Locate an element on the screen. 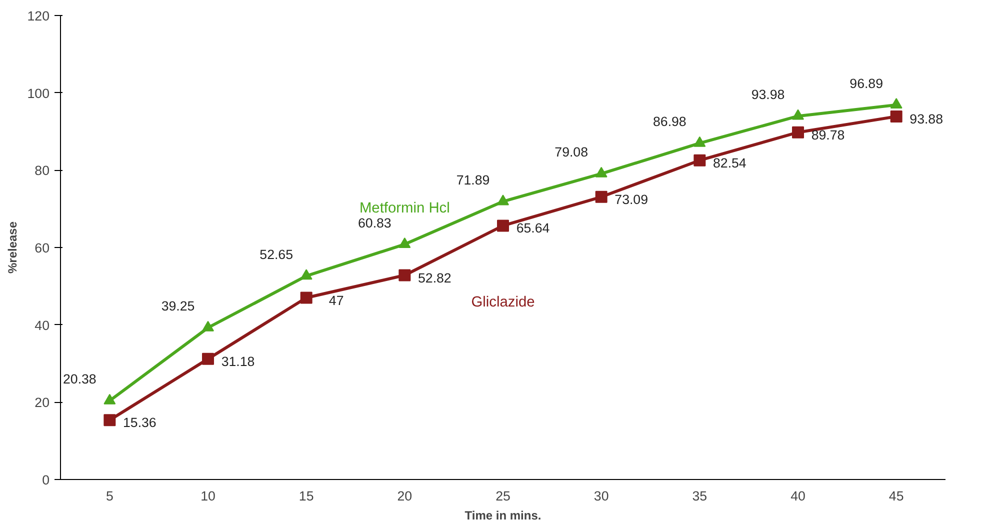 Image resolution: width=981 pixels, height=530 pixels. y-tick-label: 20 is located at coordinates (42, 402).